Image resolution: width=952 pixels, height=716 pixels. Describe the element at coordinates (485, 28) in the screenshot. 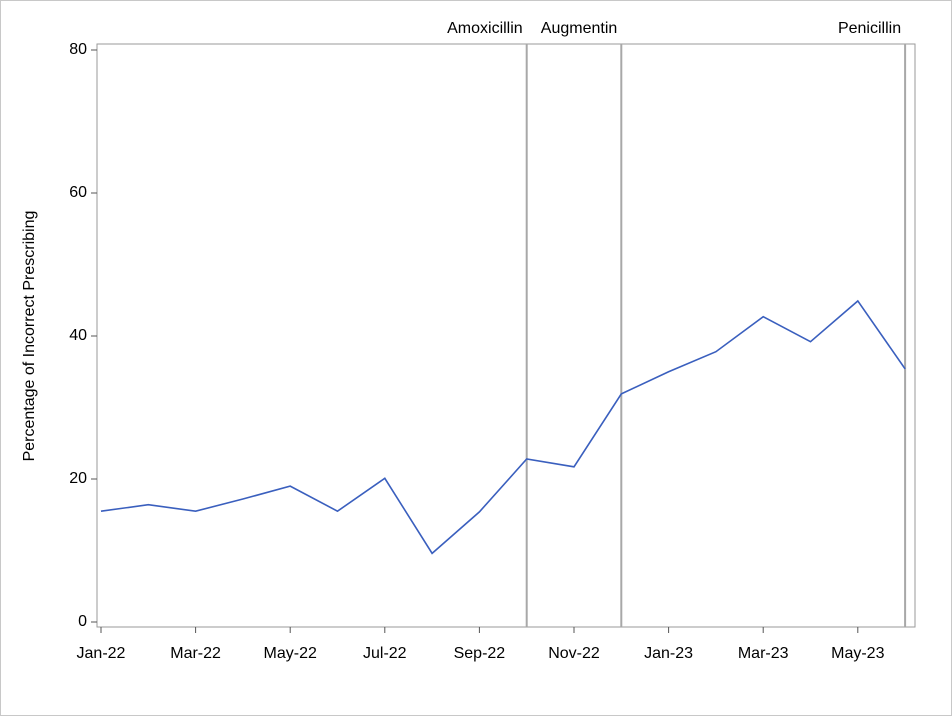

I see `reference-label: Amoxicillin` at that location.